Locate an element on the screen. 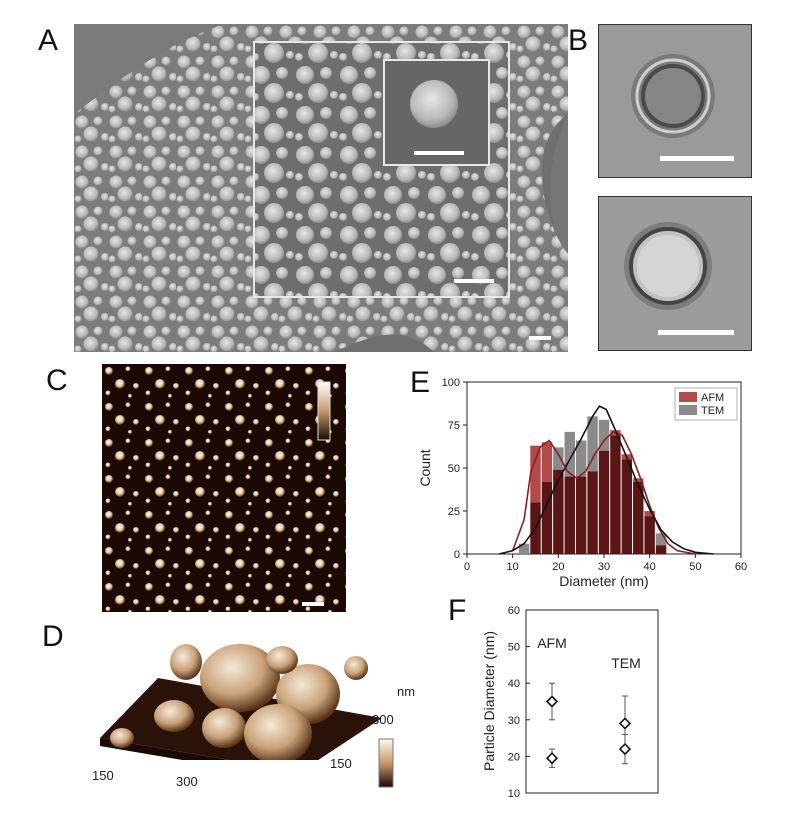 The height and width of the screenshot is (822, 807). d-xtick: 300 is located at coordinates (187, 781).